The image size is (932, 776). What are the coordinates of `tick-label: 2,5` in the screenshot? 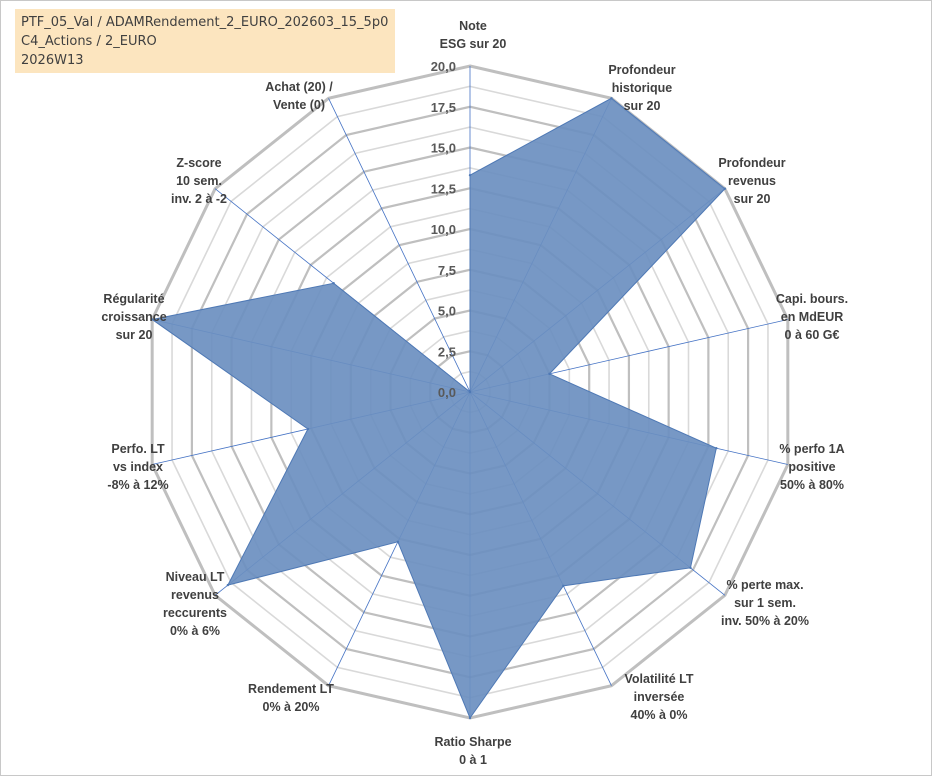 It's located at (447, 351).